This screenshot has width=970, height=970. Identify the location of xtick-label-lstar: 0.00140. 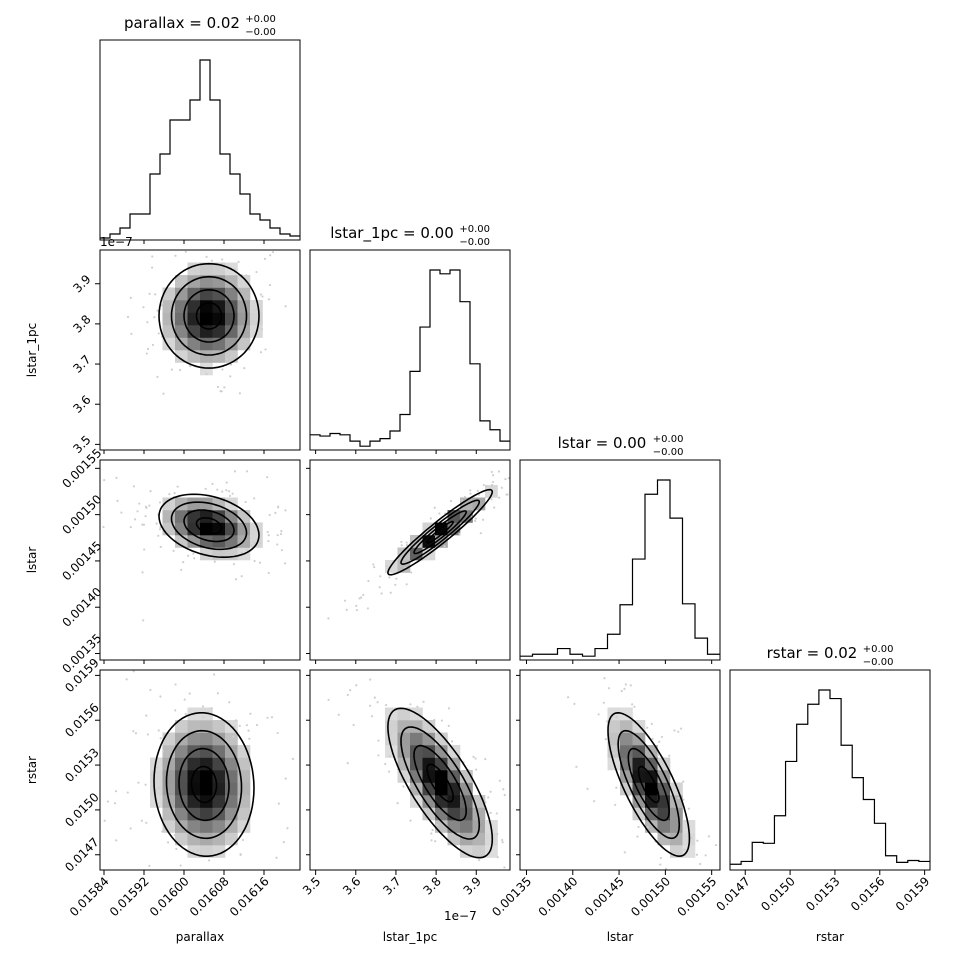
(558, 896).